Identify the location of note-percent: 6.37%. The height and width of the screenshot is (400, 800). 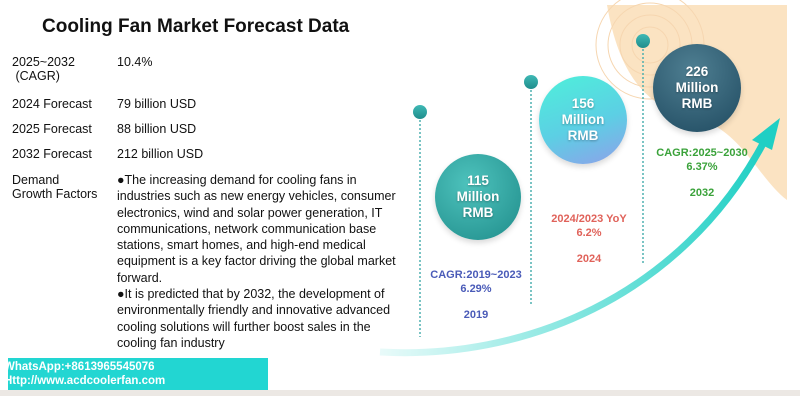
(702, 167).